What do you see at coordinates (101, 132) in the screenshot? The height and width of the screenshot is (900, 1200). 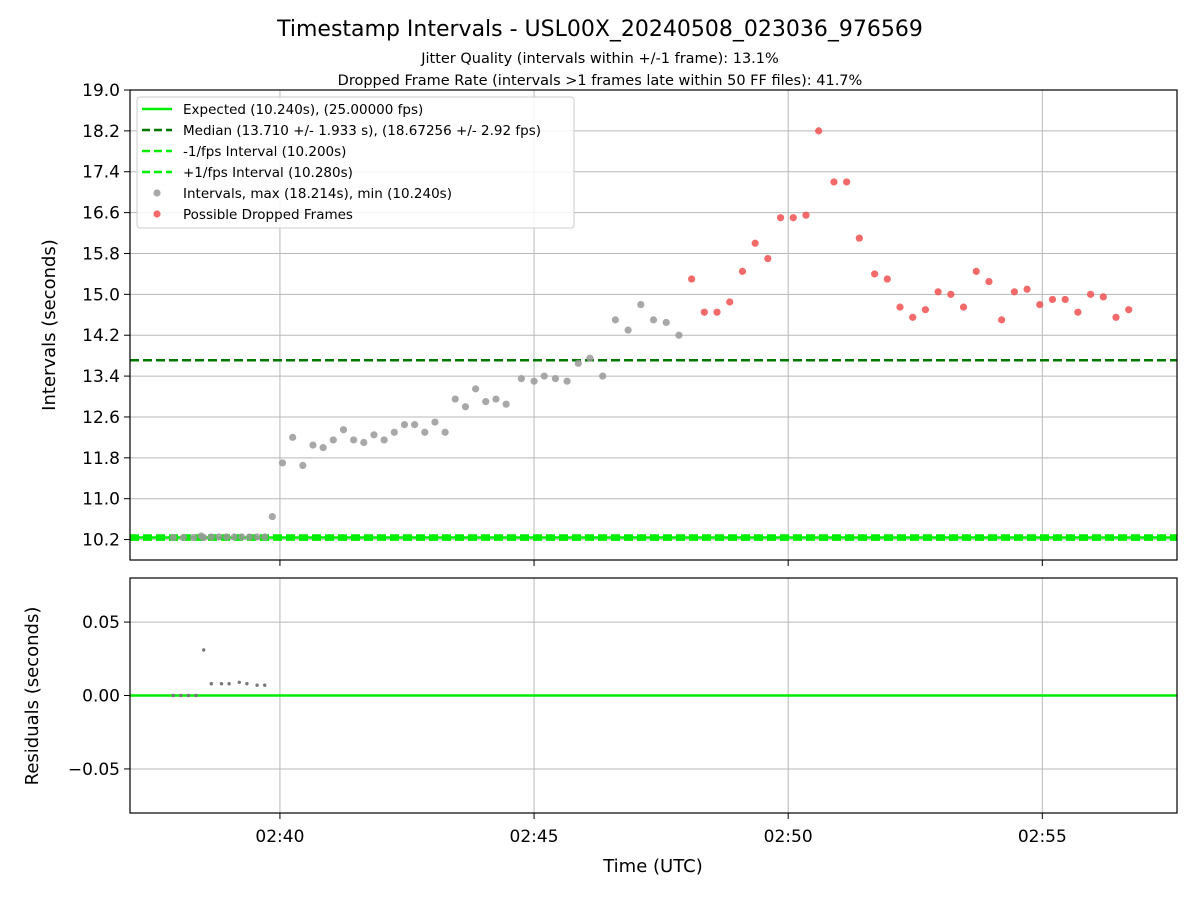 I see `top-y-tick-label: 18.2` at bounding box center [101, 132].